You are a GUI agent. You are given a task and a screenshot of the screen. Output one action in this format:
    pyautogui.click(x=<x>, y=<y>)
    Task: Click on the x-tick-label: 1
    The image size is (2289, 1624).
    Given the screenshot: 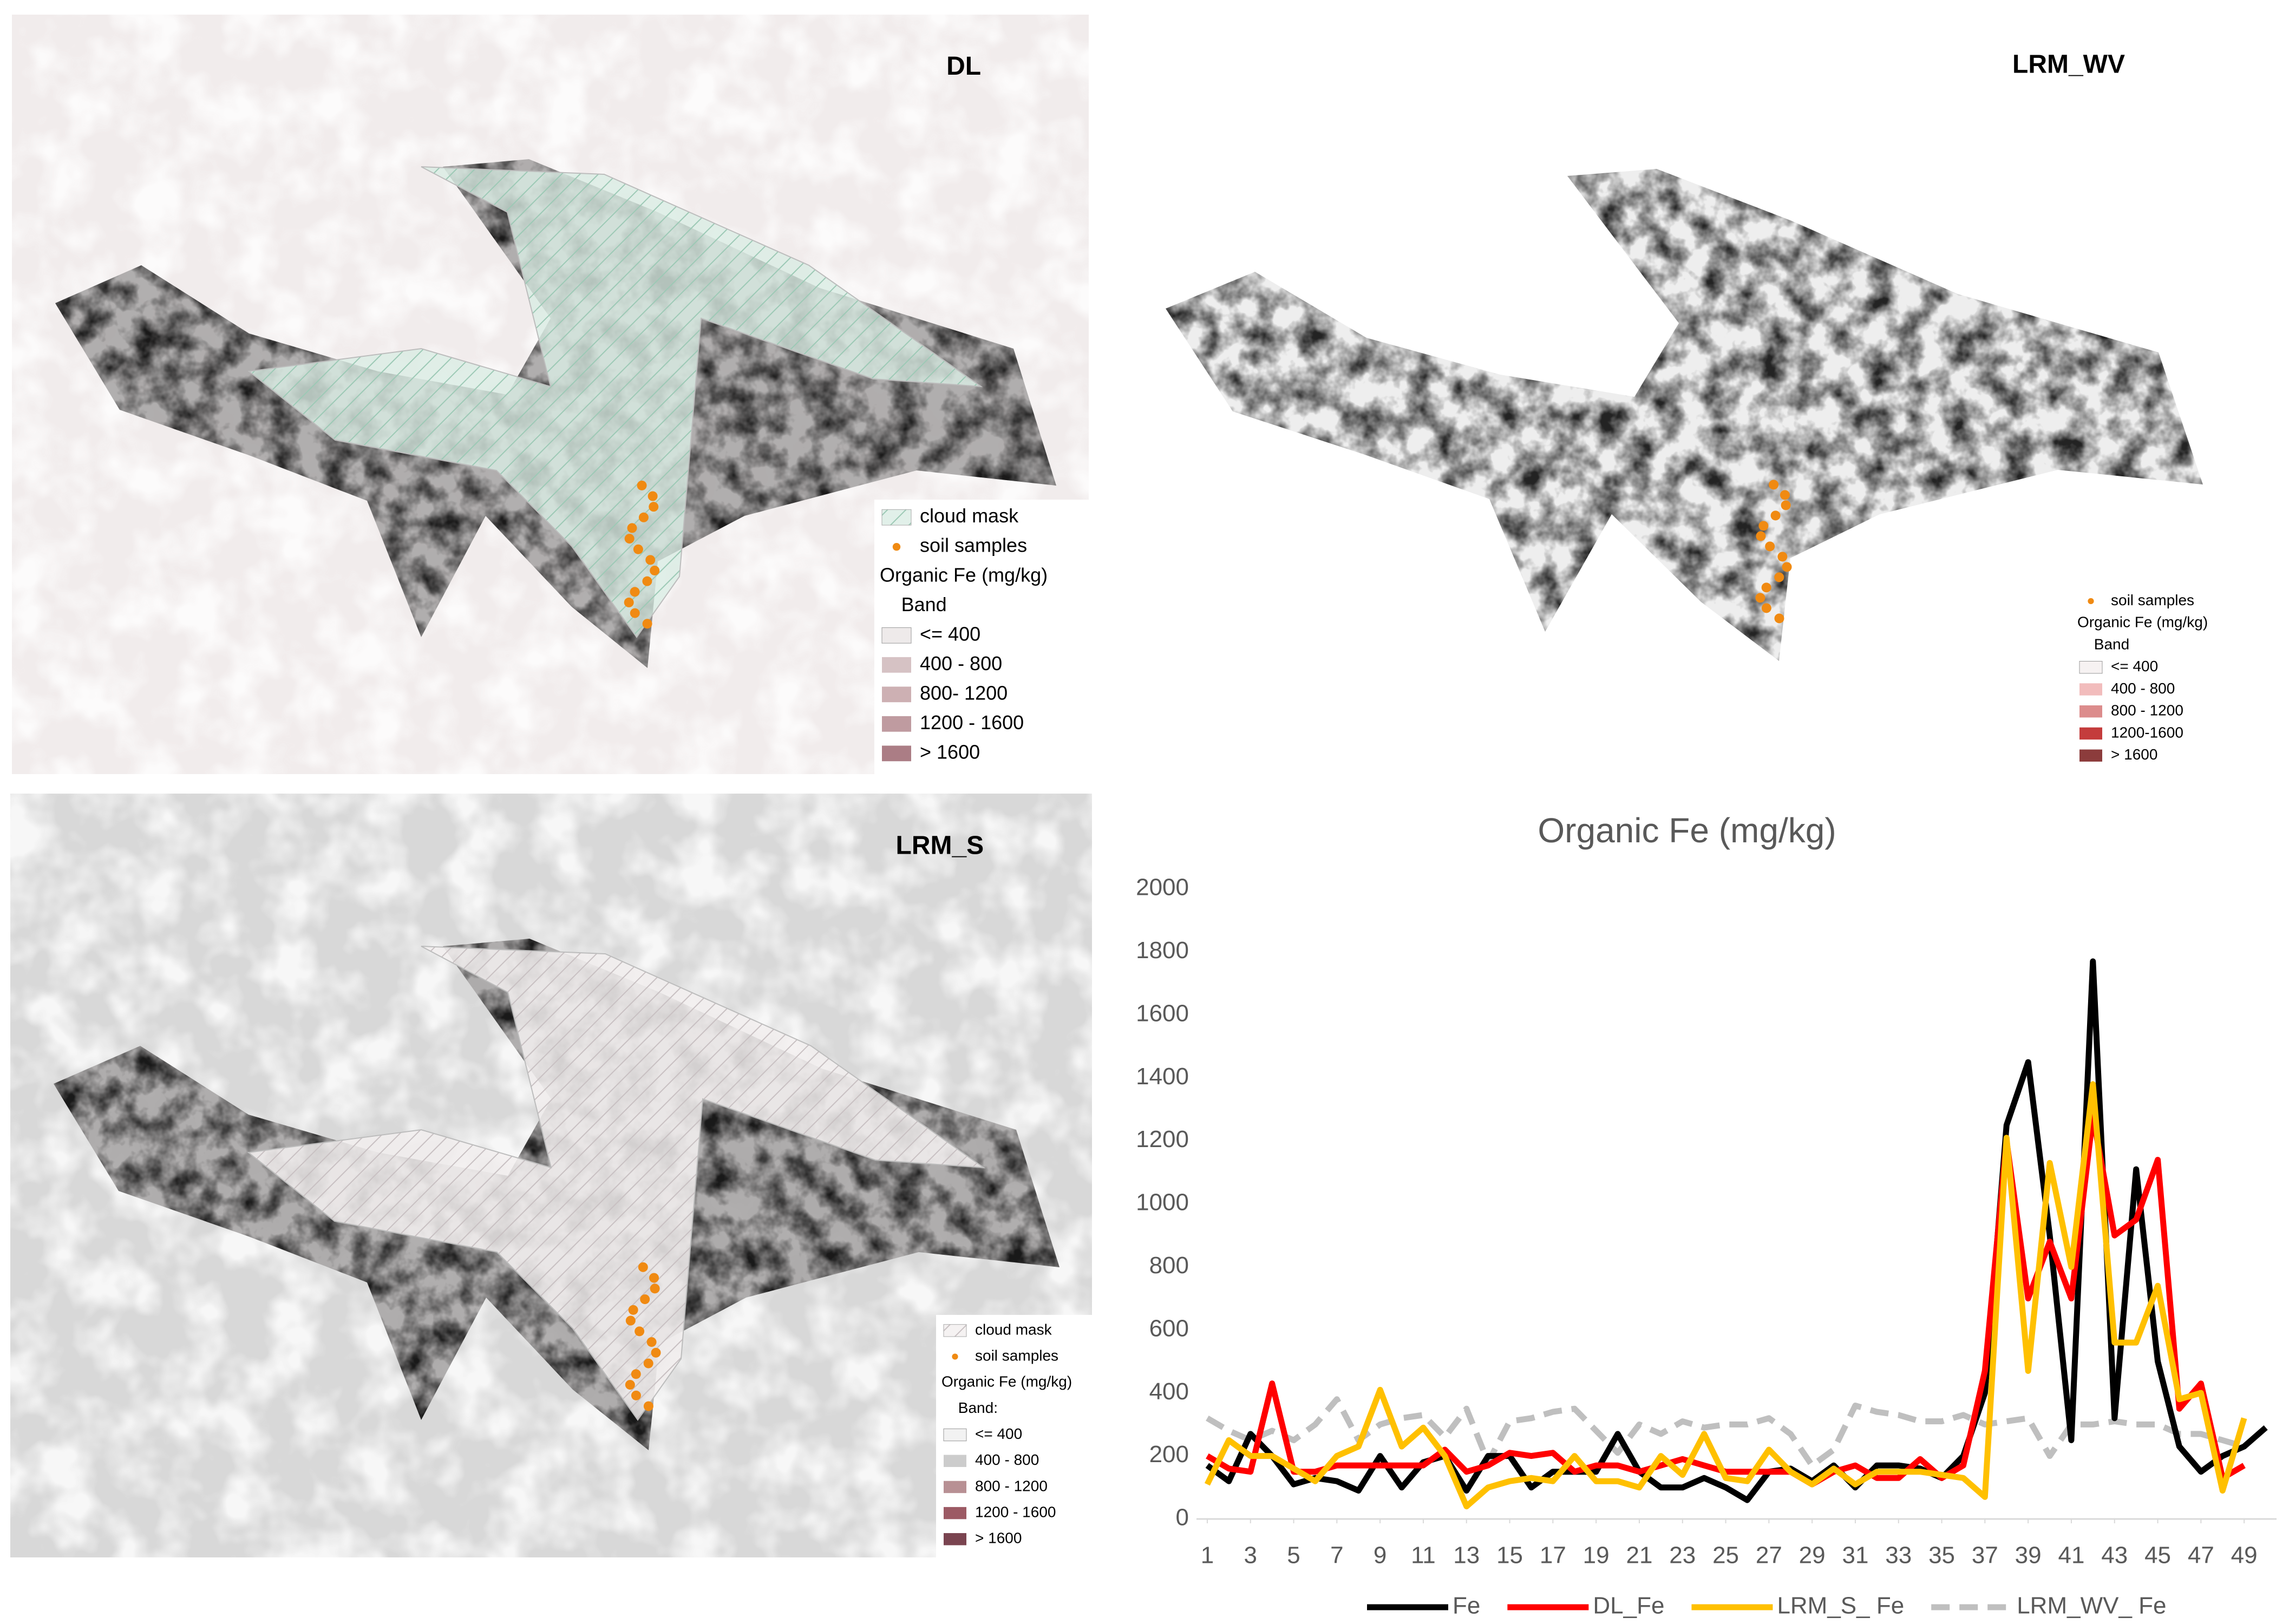 What is the action you would take?
    pyautogui.click(x=1208, y=1555)
    